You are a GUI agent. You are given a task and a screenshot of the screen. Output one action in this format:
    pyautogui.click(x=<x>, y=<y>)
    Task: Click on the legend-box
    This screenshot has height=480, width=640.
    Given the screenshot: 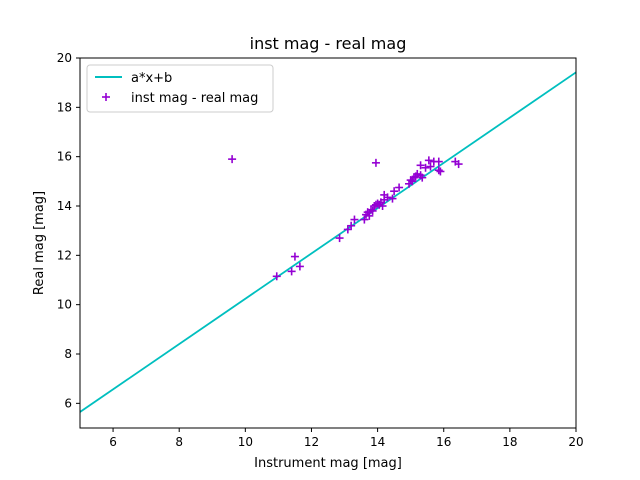 What is the action you would take?
    pyautogui.click(x=180, y=88)
    